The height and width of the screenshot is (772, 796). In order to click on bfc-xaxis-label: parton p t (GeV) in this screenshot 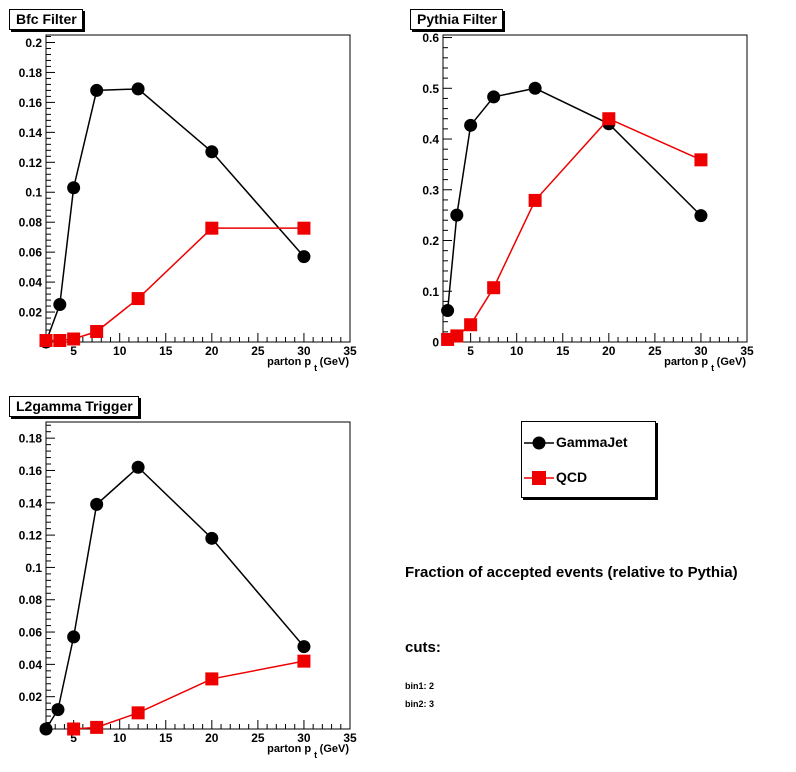, I will do `click(308, 364)`.